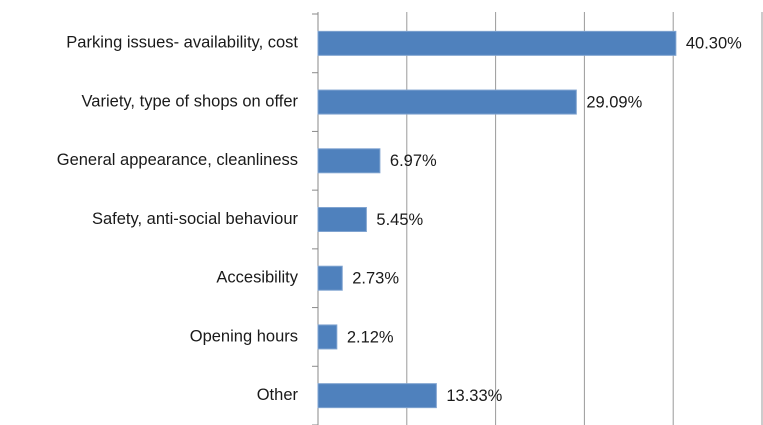  Describe the element at coordinates (474, 396) in the screenshot. I see `data-label: 13.33%` at that location.